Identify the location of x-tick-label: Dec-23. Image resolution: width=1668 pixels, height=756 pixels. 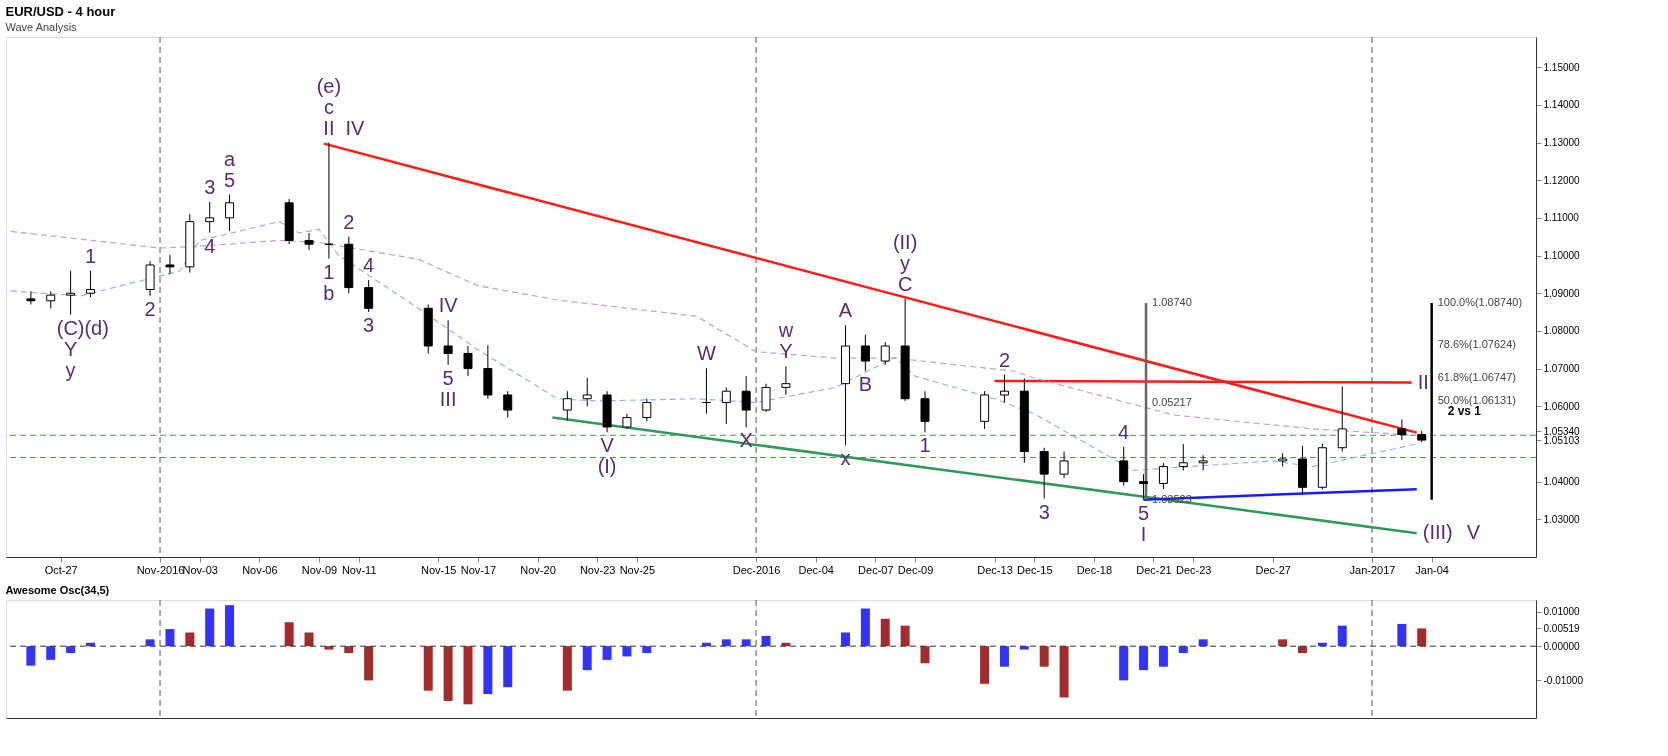
(1193, 569).